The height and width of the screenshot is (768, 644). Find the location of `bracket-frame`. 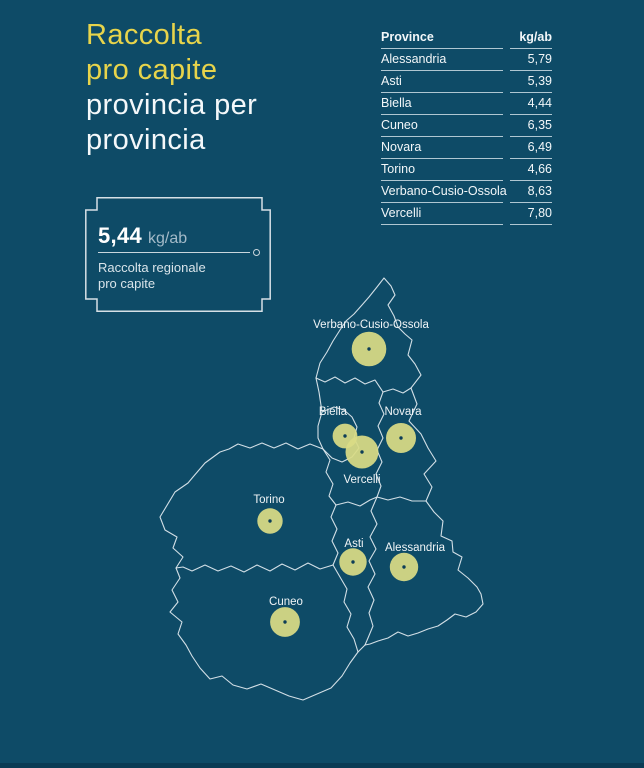

bracket-frame is located at coordinates (178, 254).